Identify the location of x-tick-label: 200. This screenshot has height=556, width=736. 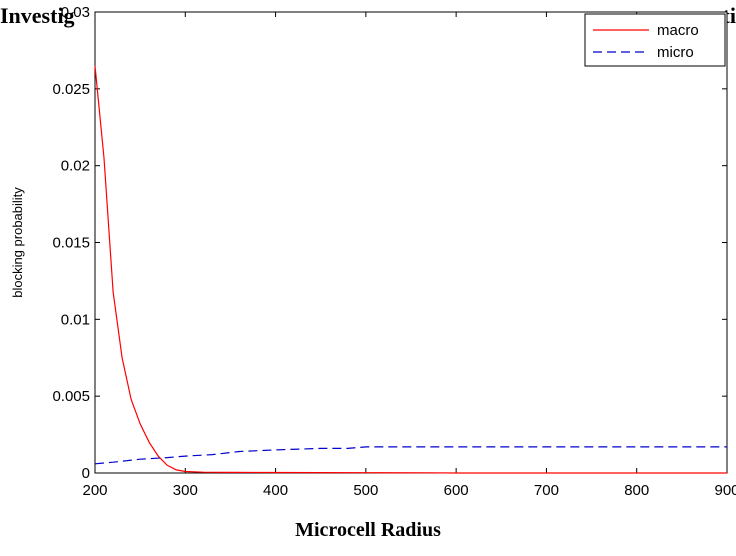
(94, 490).